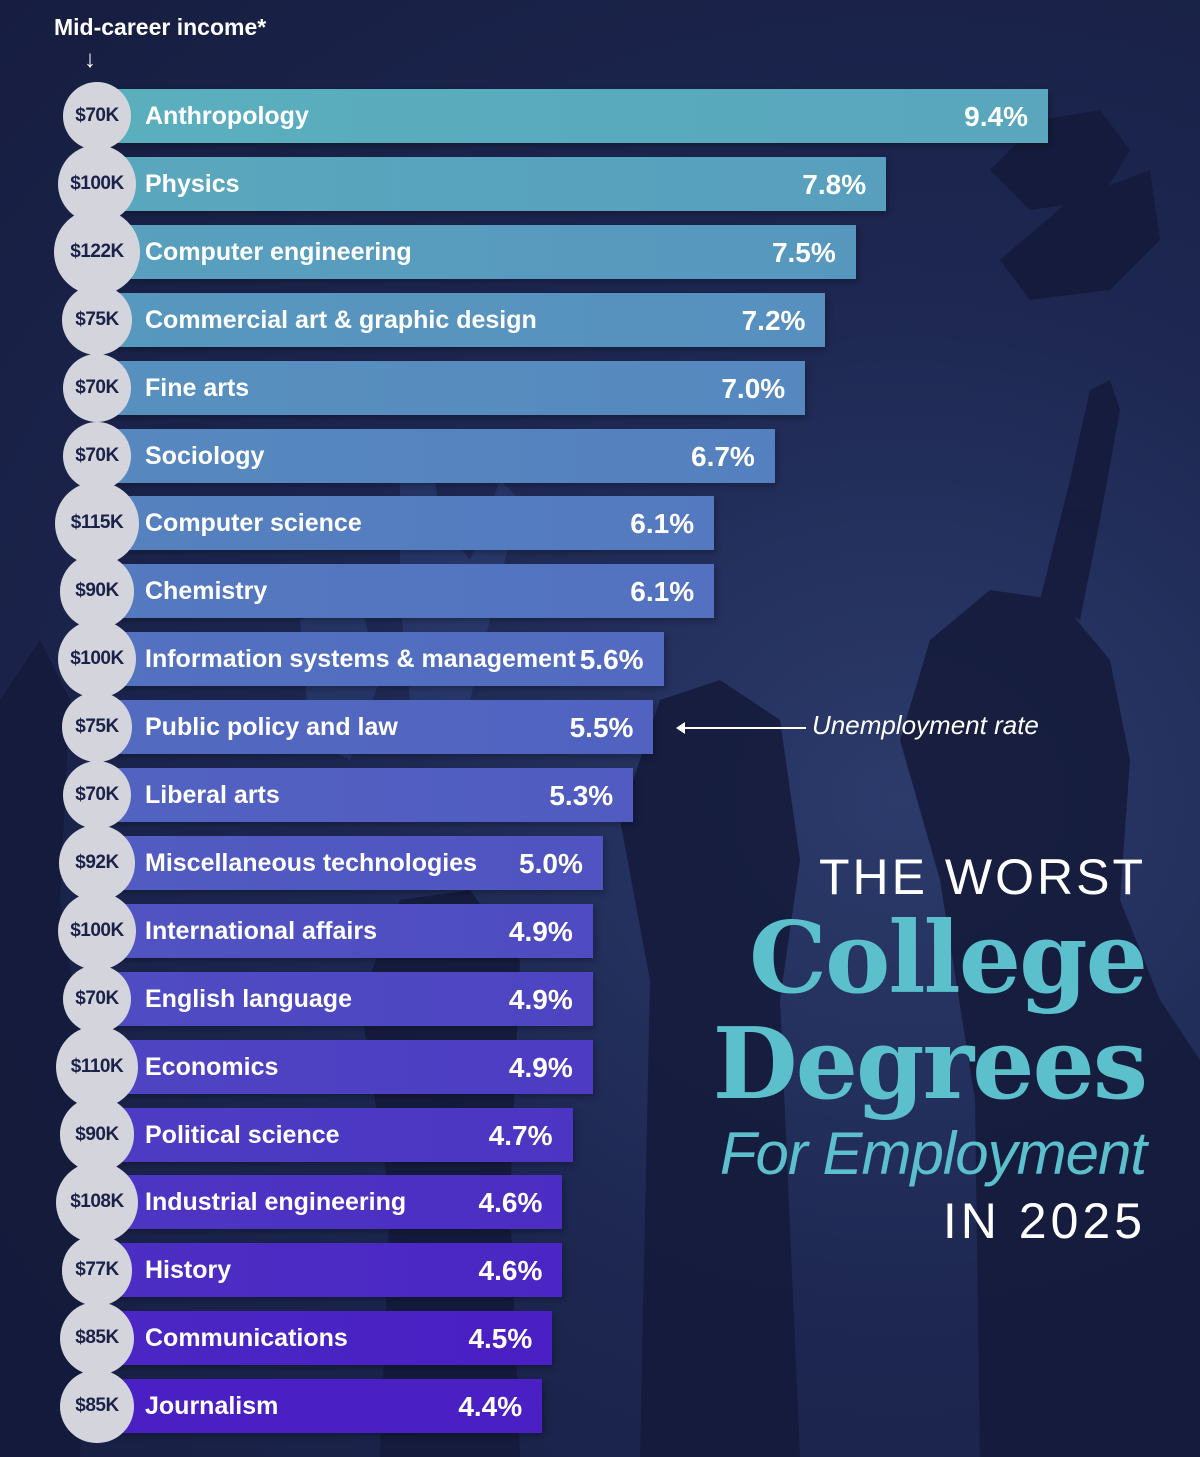 Image resolution: width=1200 pixels, height=1457 pixels. Describe the element at coordinates (600, 1270) in the screenshot. I see `bar-row: History 4.6% $77K` at that location.